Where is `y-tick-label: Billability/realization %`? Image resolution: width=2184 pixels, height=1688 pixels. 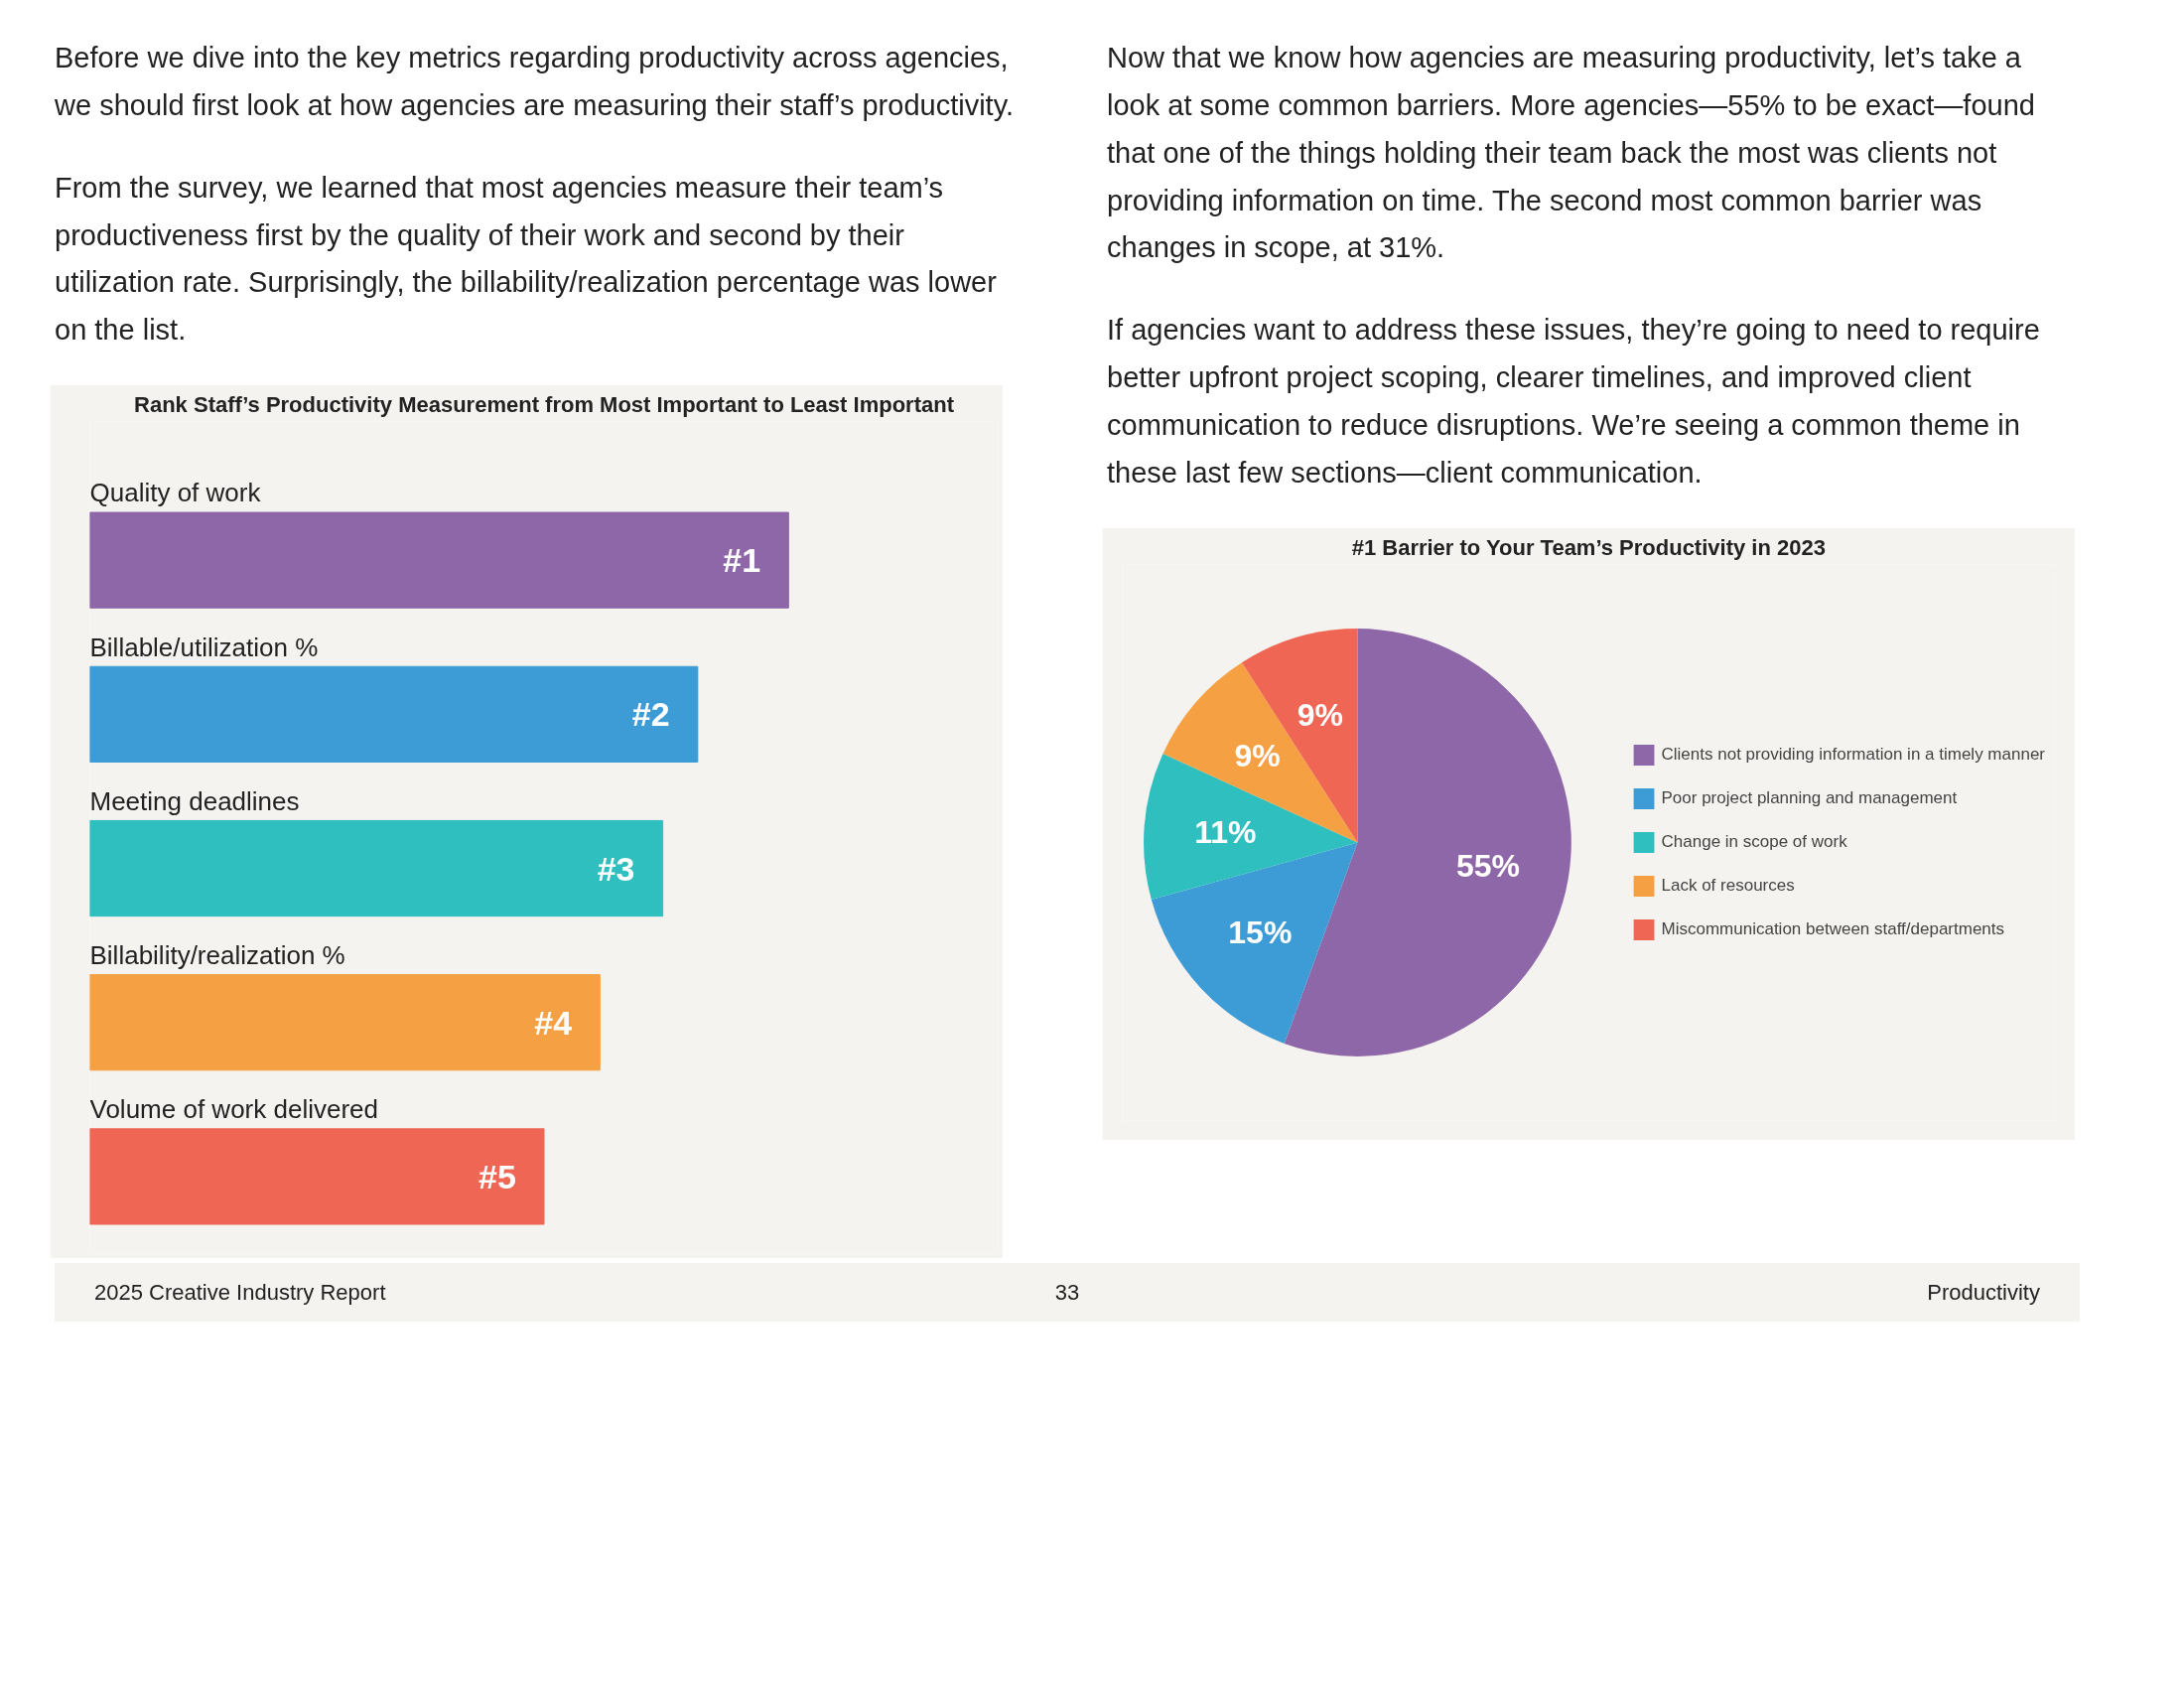 y-tick-label: Billability/realization % is located at coordinates (217, 955).